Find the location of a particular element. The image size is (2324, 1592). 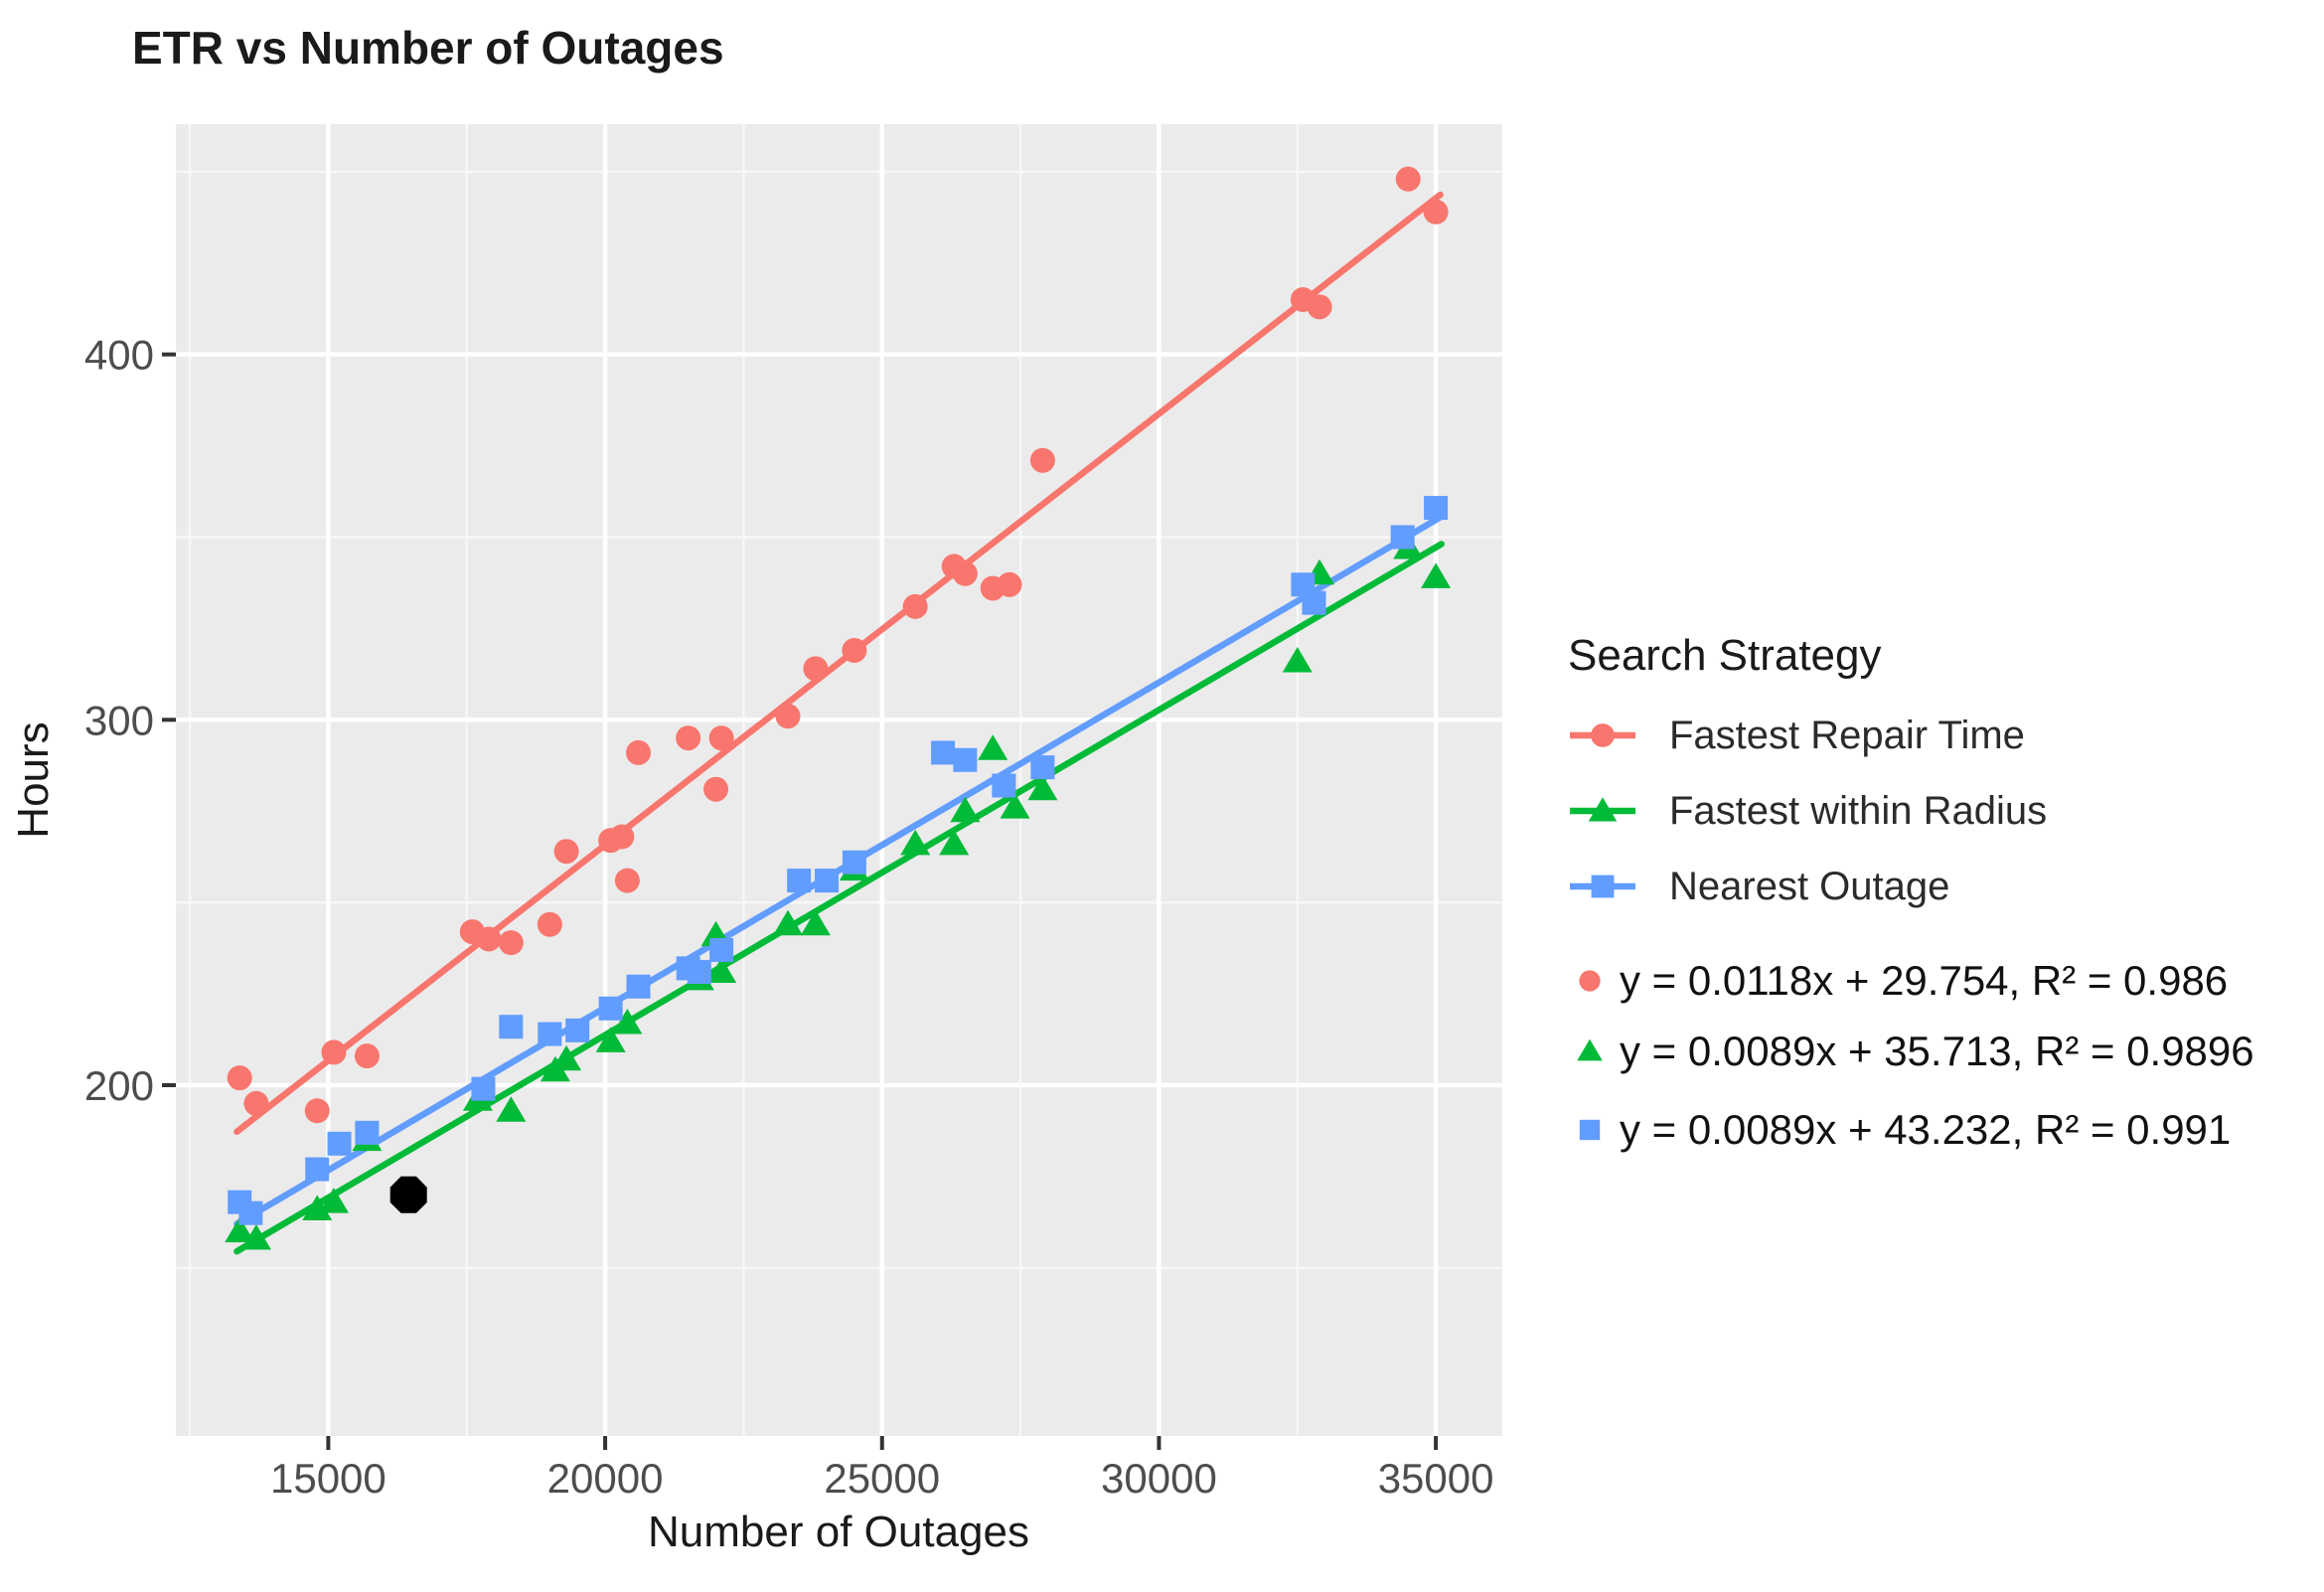

legend-item: Fastest within Radius is located at coordinates (1807, 811).